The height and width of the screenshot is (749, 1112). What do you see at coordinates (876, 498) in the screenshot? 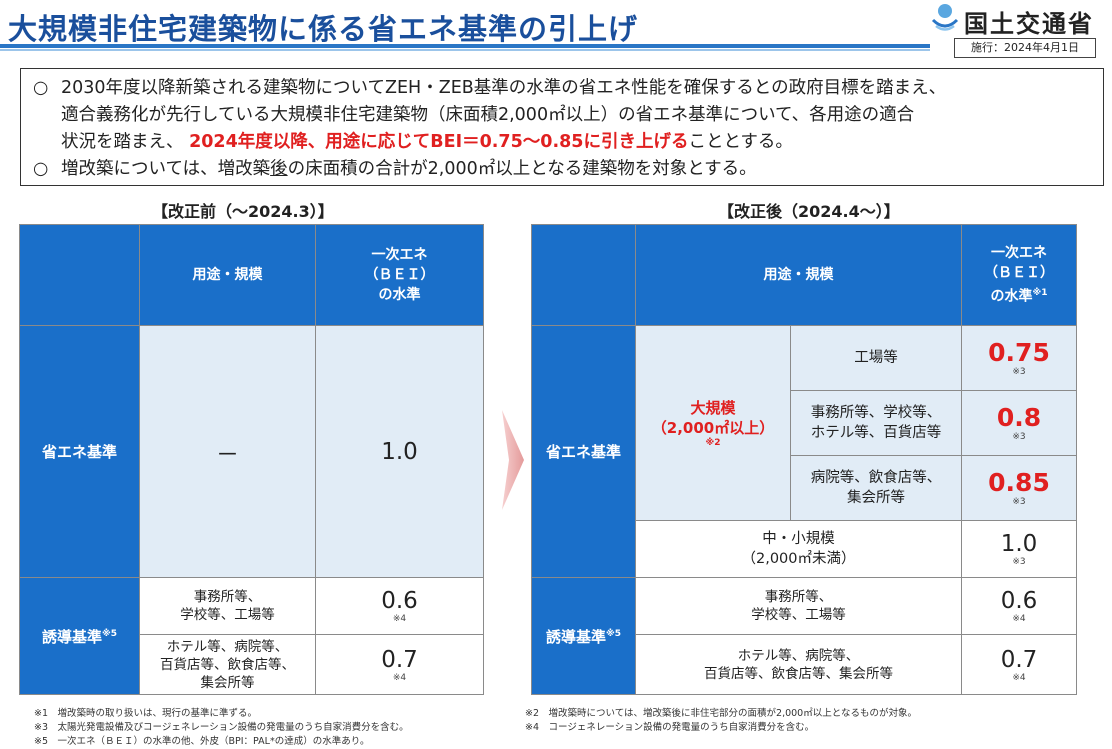
I see `after-use-hospital-line2: 集会所等` at bounding box center [876, 498].